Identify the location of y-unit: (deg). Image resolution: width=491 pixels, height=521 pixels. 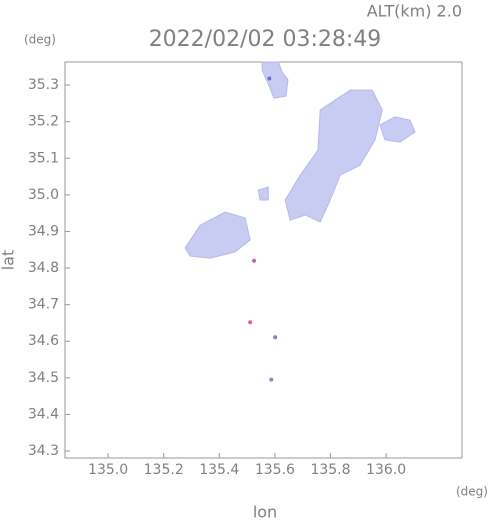
(40, 40).